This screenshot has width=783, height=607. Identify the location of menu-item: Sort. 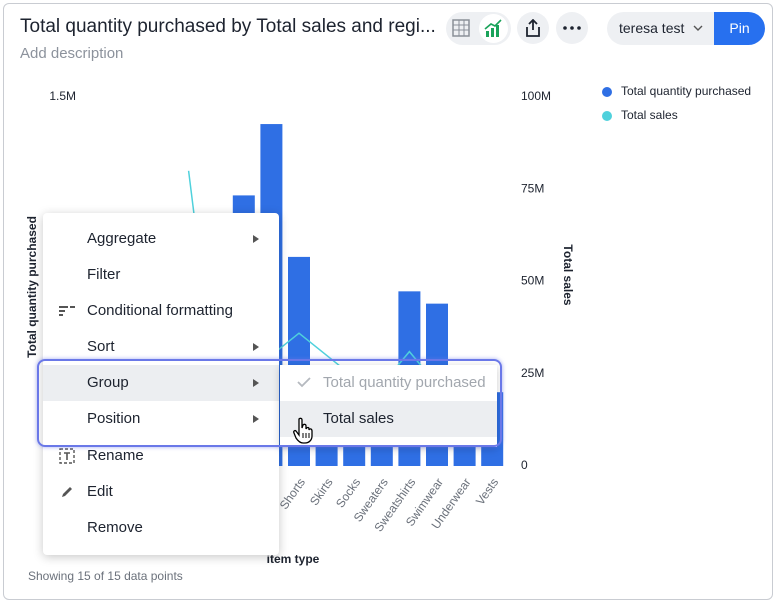
(161, 347).